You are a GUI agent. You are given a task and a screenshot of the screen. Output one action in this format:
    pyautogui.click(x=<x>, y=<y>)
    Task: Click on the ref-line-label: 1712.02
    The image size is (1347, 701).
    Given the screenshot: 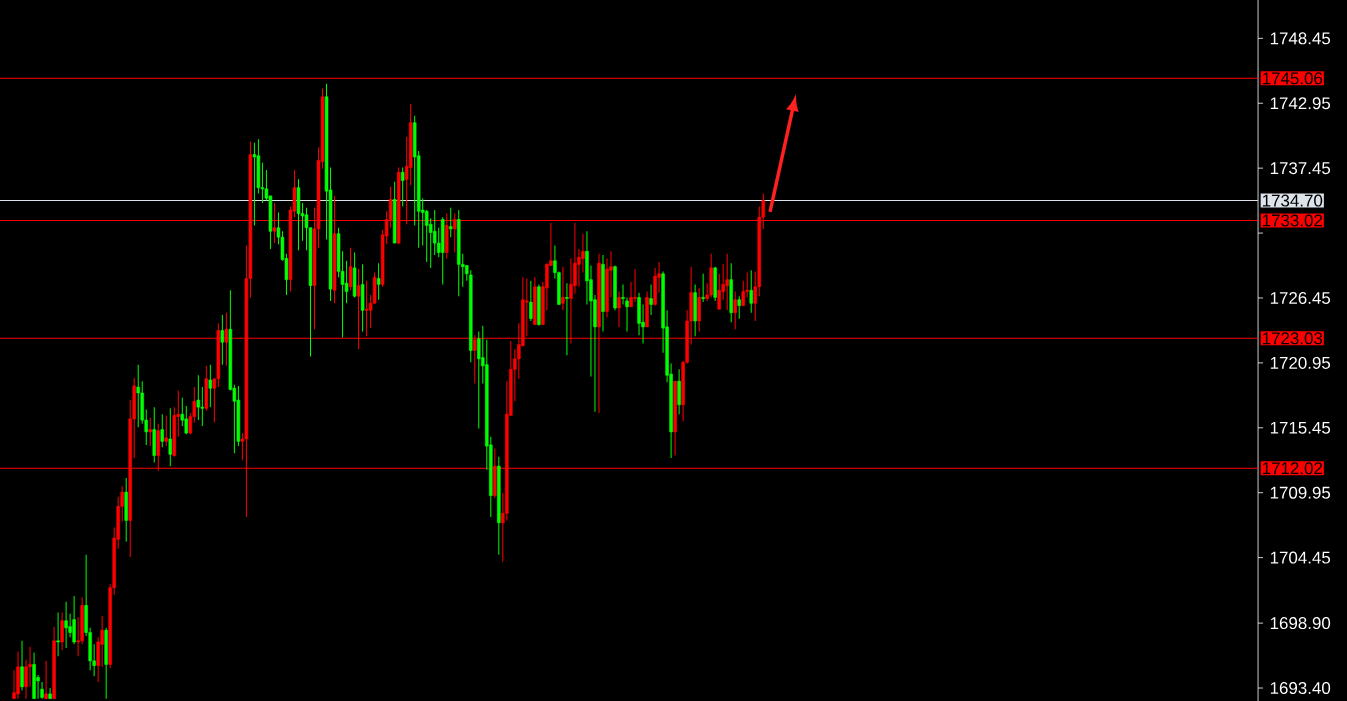 What is the action you would take?
    pyautogui.click(x=1292, y=468)
    